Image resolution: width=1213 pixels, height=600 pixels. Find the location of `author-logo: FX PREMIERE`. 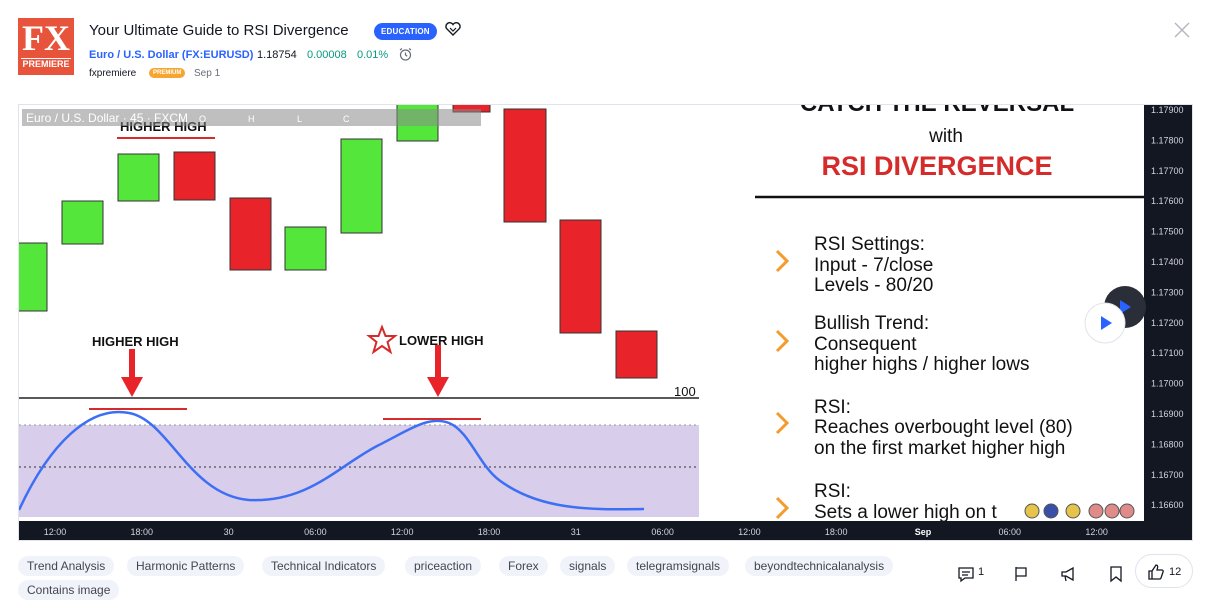

author-logo: FX PREMIERE is located at coordinates (46, 46).